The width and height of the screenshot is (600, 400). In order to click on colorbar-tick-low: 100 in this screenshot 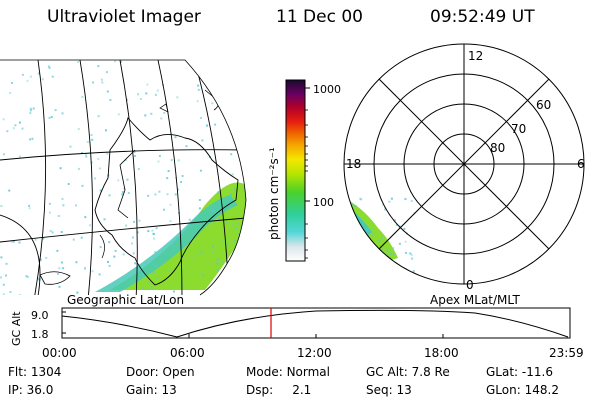, I will do `click(323, 202)`.